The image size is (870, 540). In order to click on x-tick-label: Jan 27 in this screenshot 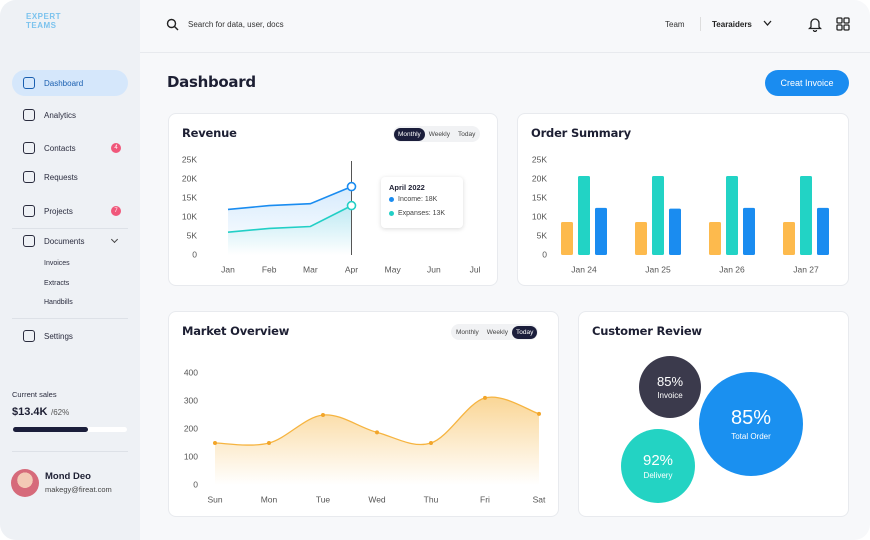, I will do `click(806, 269)`.